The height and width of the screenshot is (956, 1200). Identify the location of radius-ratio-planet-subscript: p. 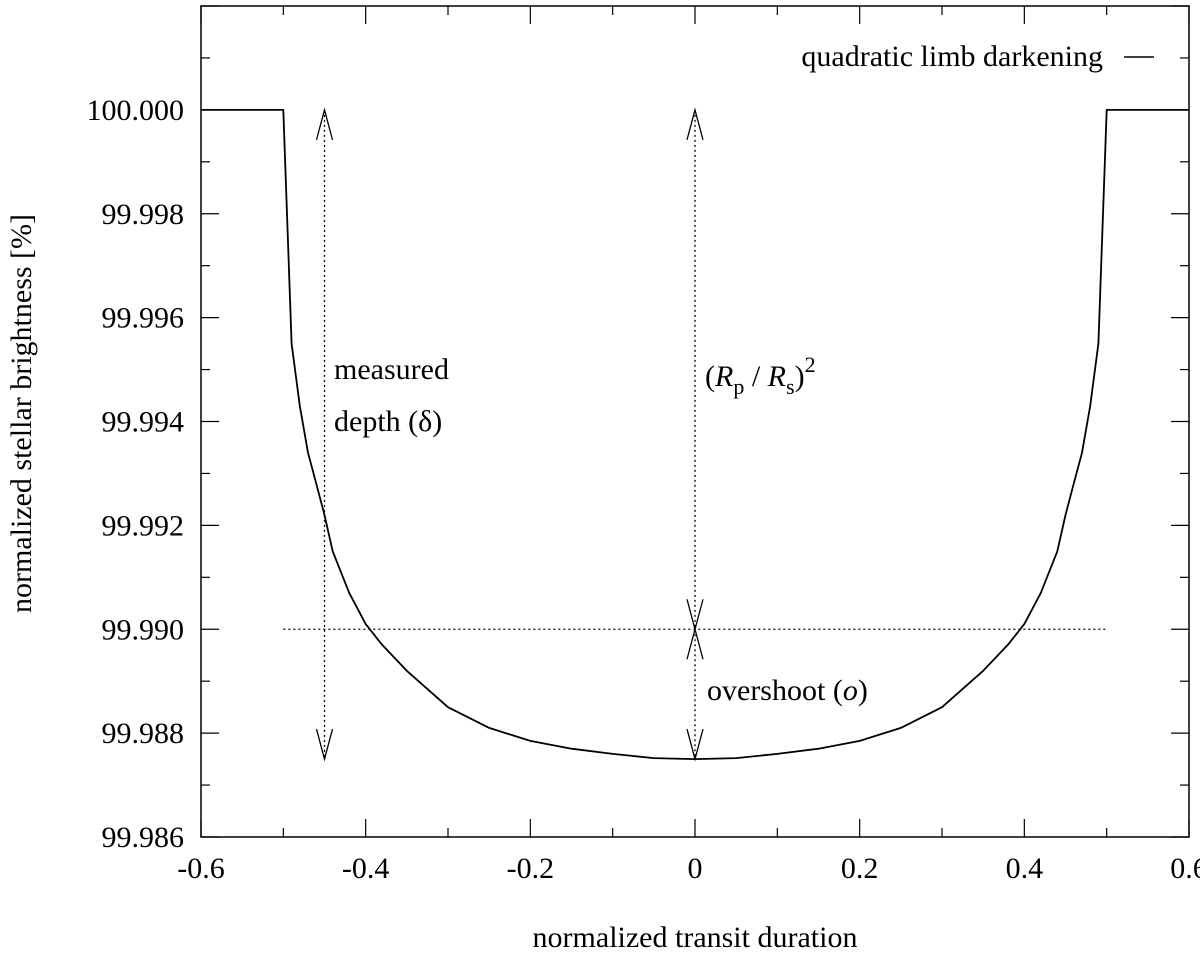
(738, 386).